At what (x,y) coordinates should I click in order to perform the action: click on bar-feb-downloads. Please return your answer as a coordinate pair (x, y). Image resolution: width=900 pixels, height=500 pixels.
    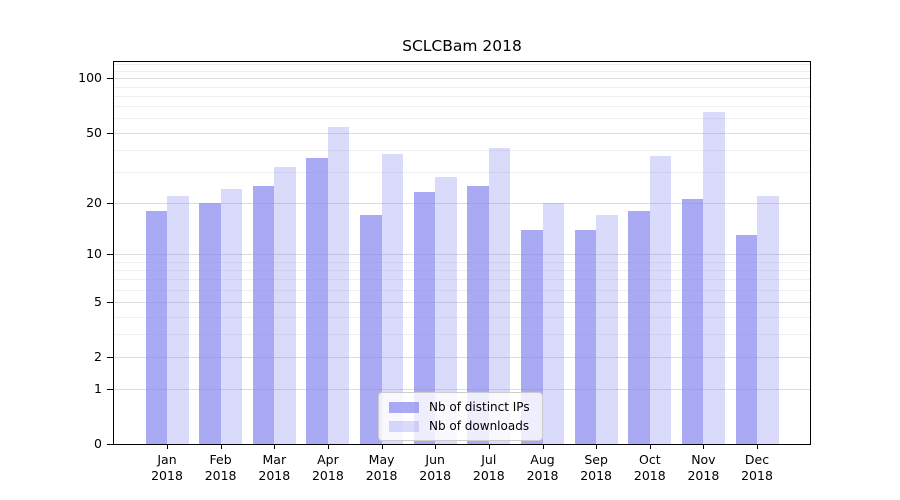
    Looking at the image, I should click on (231, 316).